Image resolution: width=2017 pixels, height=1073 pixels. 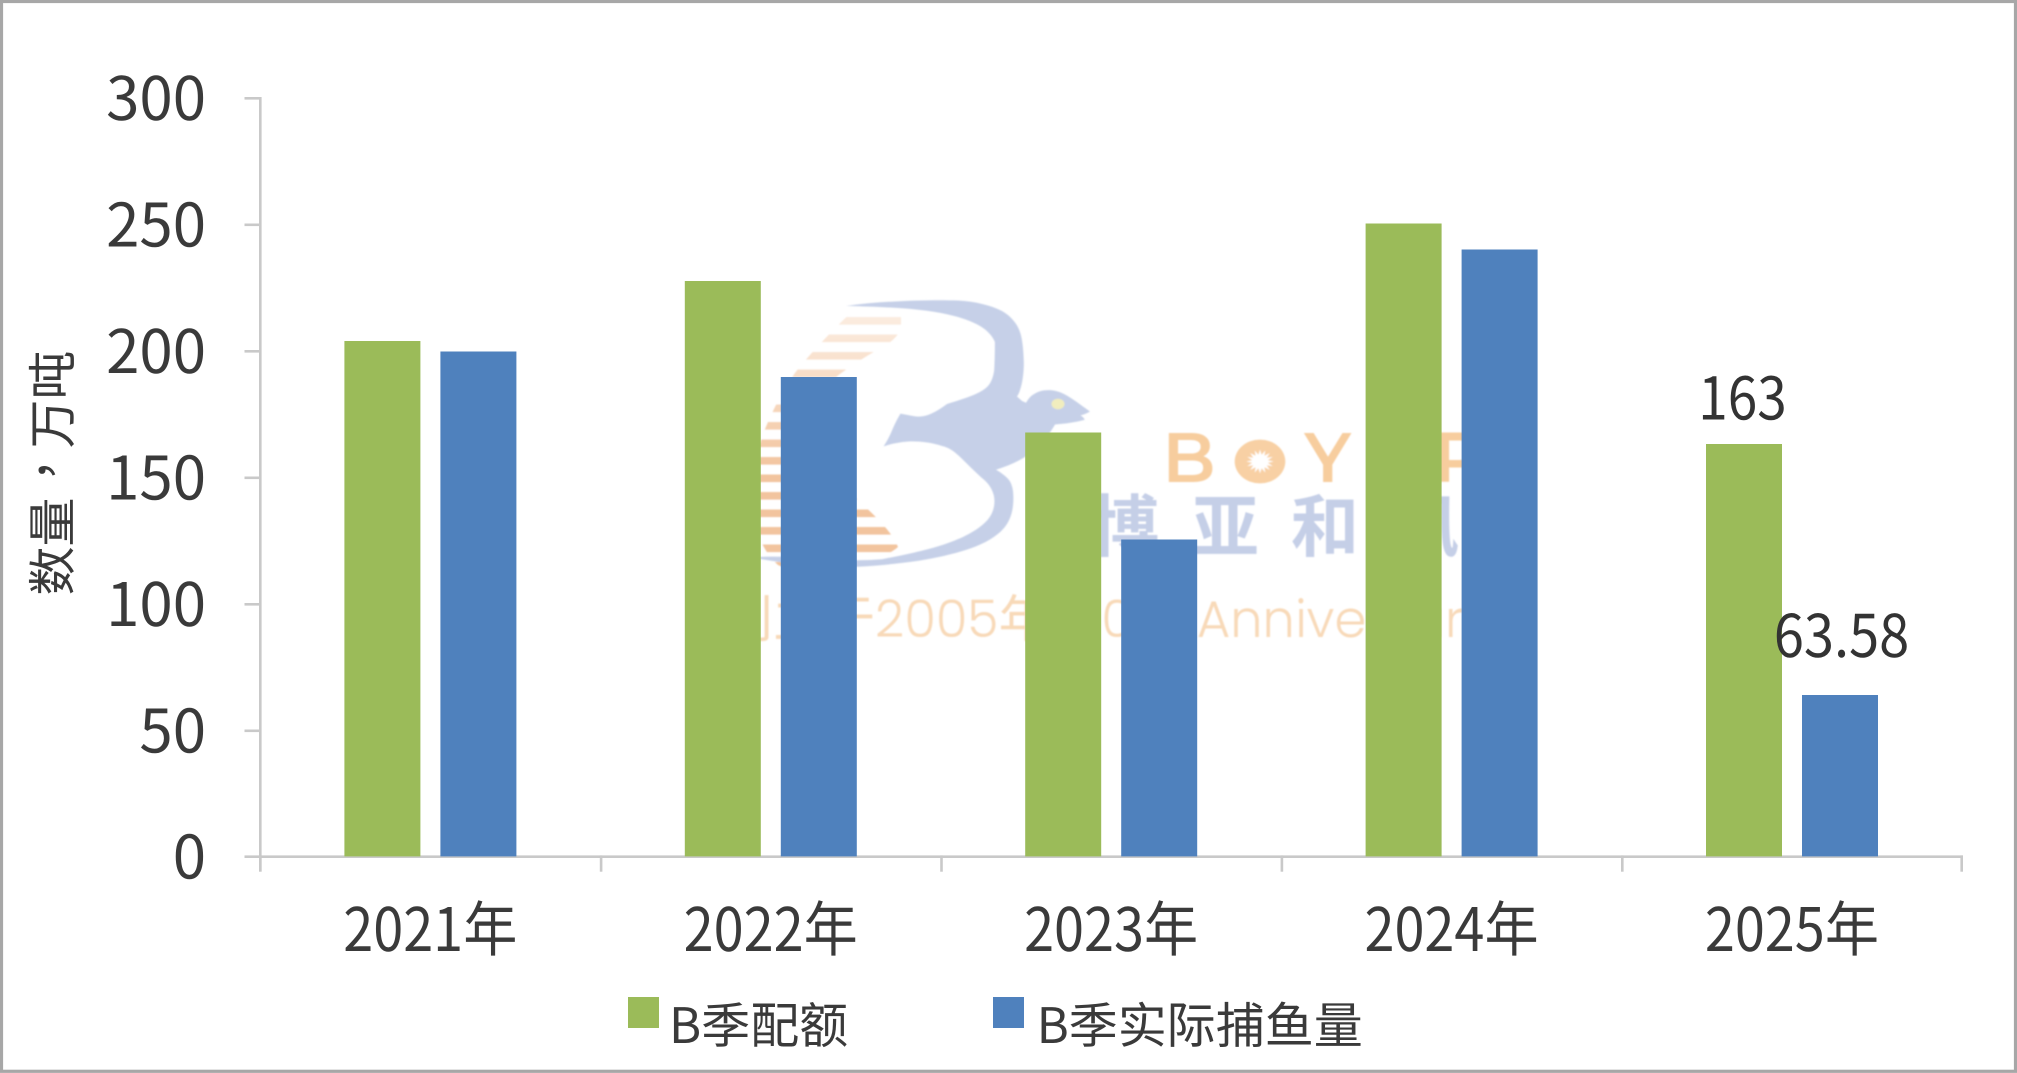 I want to click on svg-text: 300, so click(x=156, y=94).